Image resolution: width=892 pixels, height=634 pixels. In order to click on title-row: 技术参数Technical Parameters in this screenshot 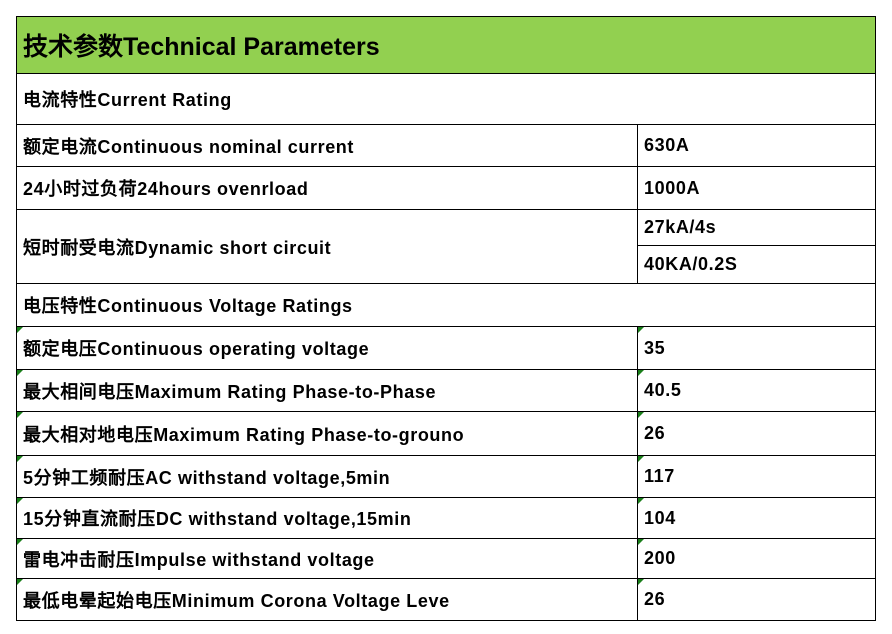, I will do `click(446, 45)`.